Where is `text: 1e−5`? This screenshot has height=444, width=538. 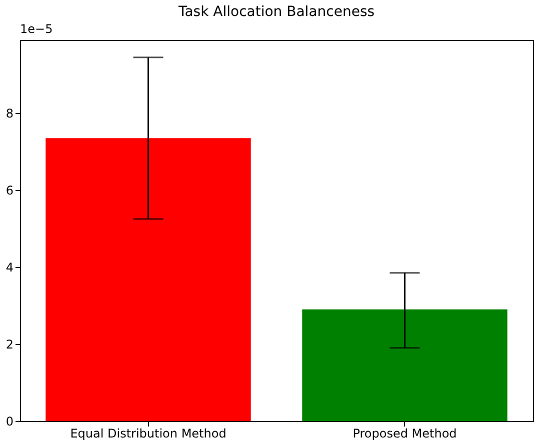 text: 1e−5 is located at coordinates (36, 29).